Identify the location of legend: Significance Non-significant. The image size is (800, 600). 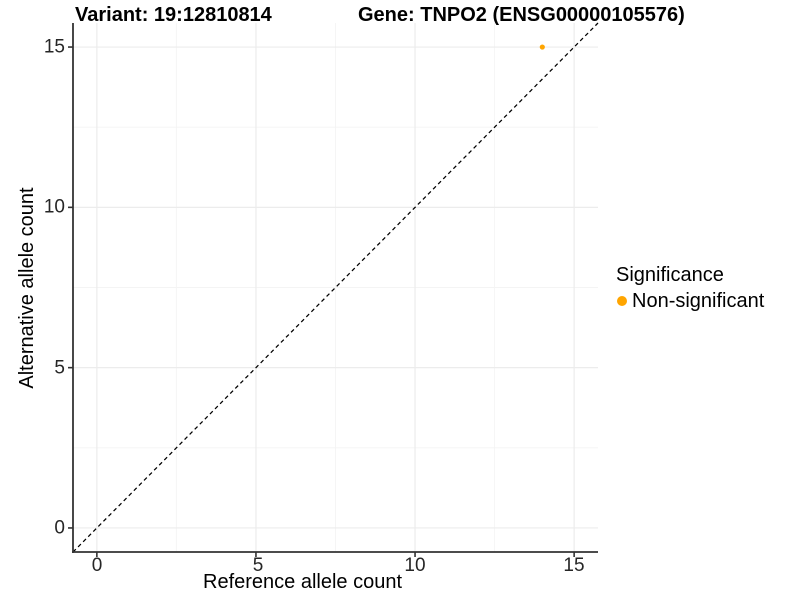
(689, 287).